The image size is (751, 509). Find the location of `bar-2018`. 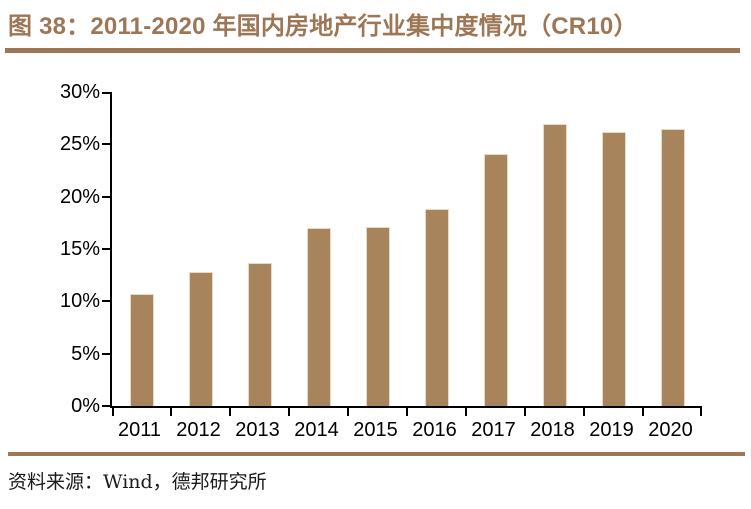

bar-2018 is located at coordinates (554, 265).